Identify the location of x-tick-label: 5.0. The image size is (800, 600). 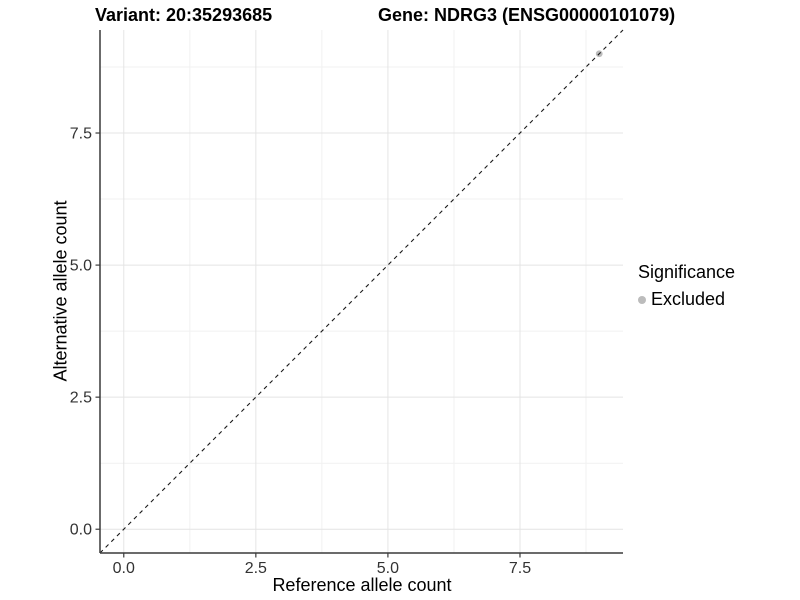
(388, 568).